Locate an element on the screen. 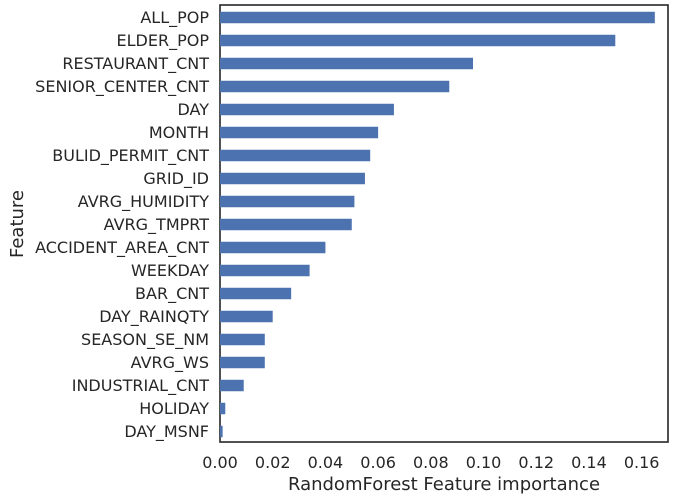 This screenshot has width=674, height=501. x-tick-label: 0.14 is located at coordinates (589, 462).